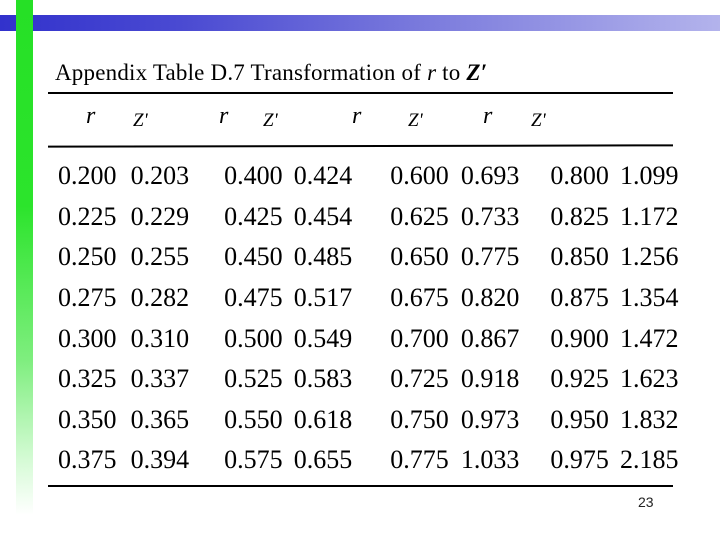  Describe the element at coordinates (160, 216) in the screenshot. I see `z-prime-value: 0.229` at that location.